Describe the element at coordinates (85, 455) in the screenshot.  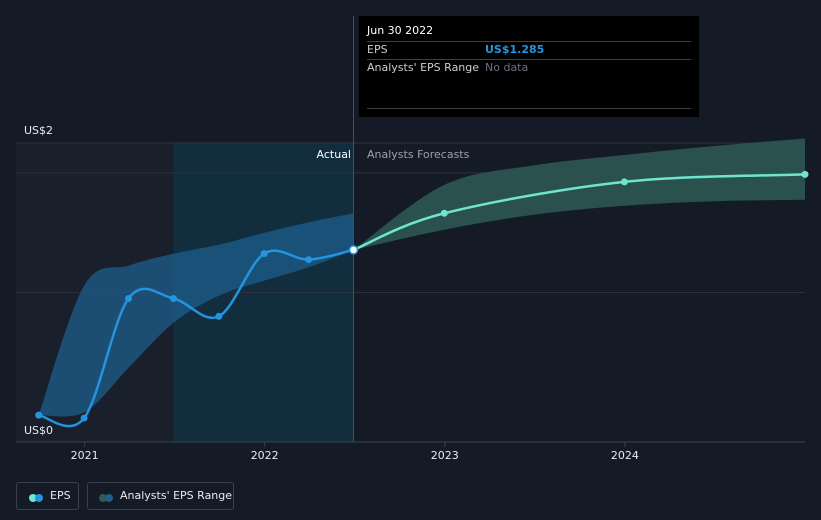
I see `x-tick-label: 2021` at that location.